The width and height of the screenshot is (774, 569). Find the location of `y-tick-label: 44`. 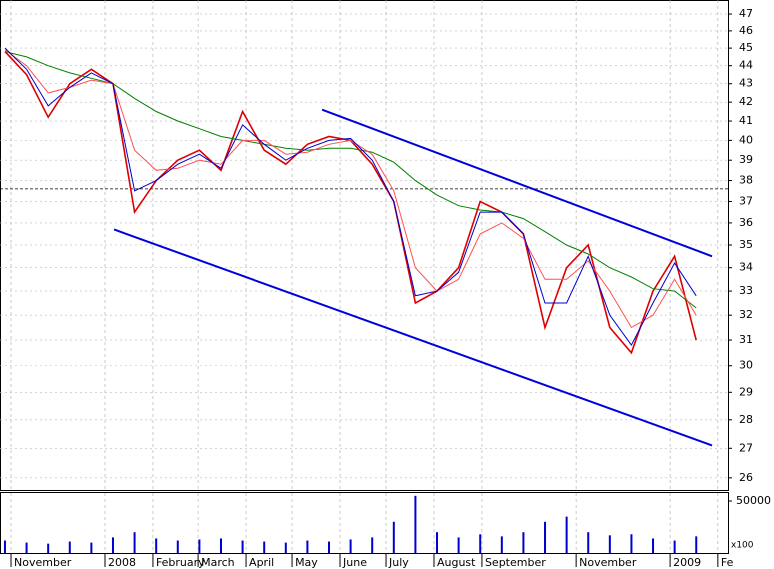

y-tick-label: 44 is located at coordinates (746, 65).